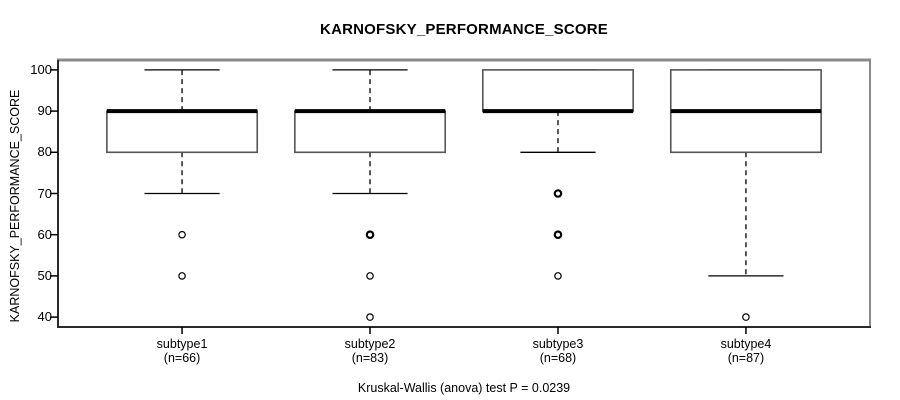  What do you see at coordinates (44, 275) in the screenshot?
I see `y-tick-label: 50` at bounding box center [44, 275].